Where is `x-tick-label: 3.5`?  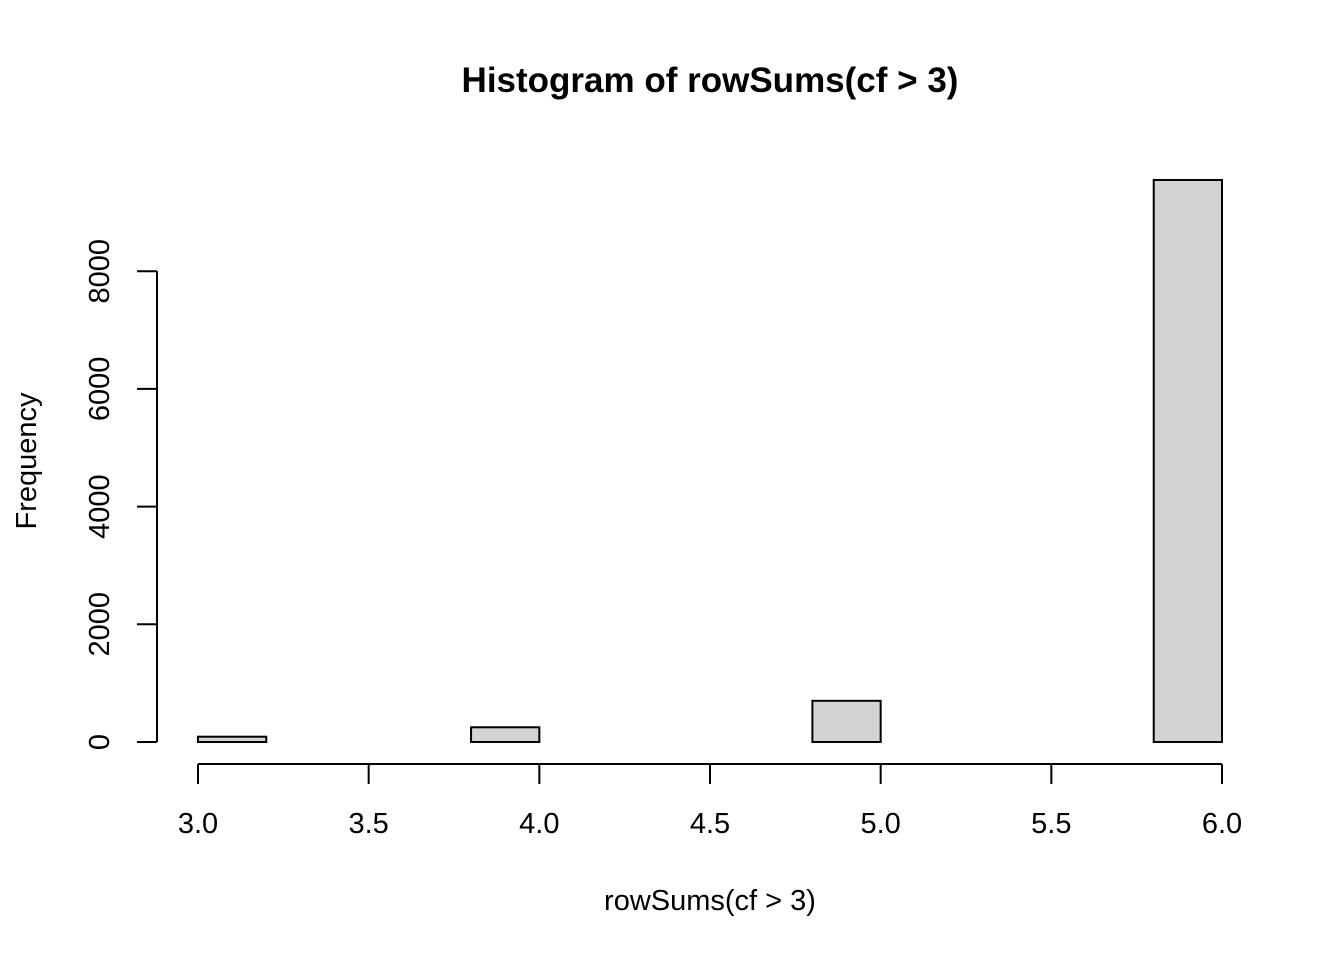
x-tick-label: 3.5 is located at coordinates (369, 824).